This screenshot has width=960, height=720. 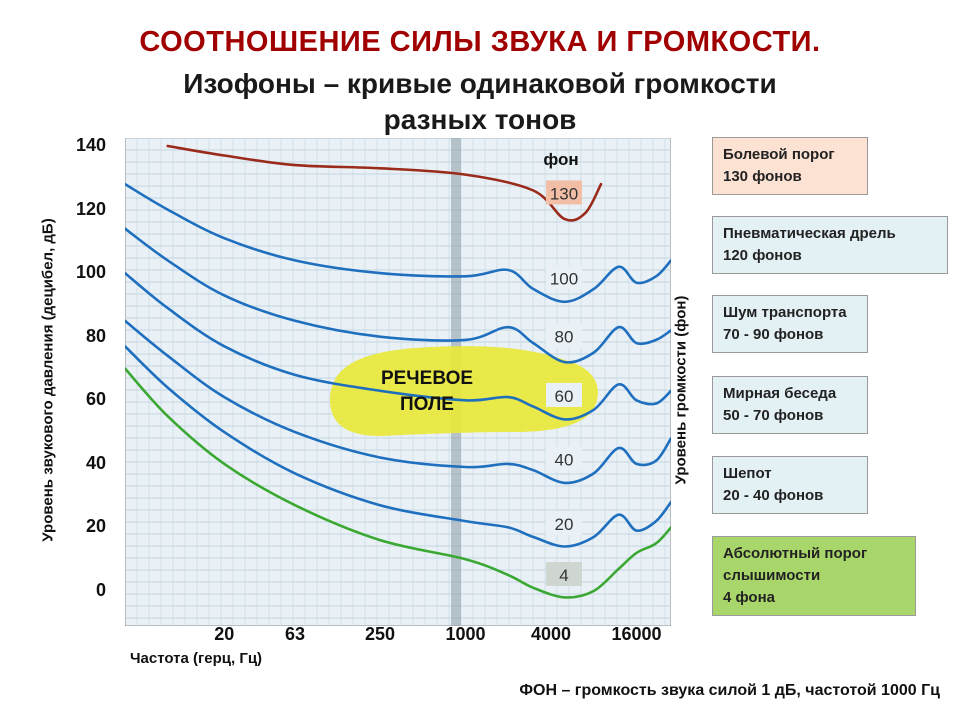 What do you see at coordinates (560, 159) in the screenshot?
I see `fon-unit-label: фон` at bounding box center [560, 159].